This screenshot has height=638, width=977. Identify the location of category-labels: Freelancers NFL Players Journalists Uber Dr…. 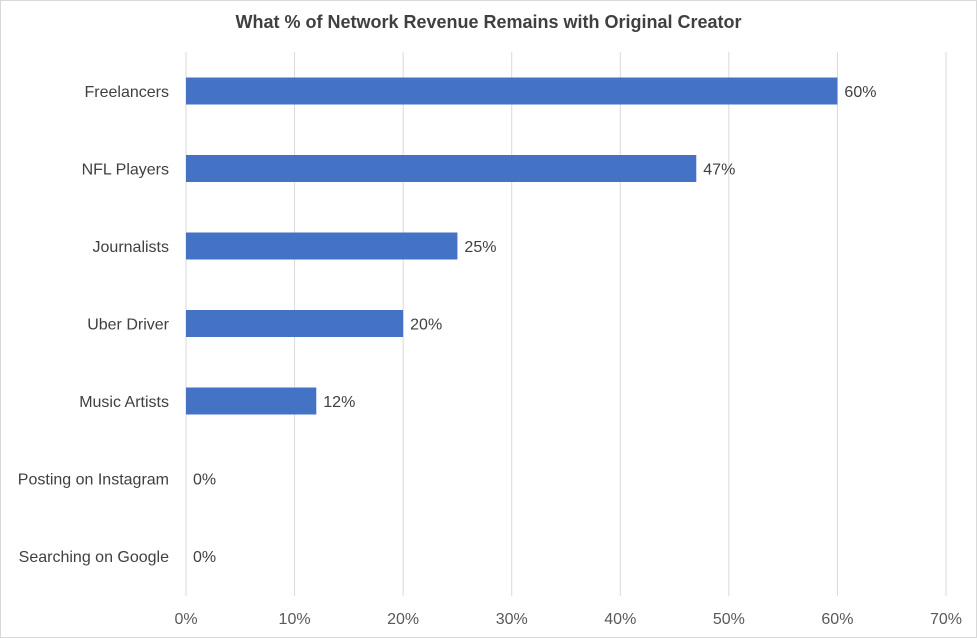
(94, 325).